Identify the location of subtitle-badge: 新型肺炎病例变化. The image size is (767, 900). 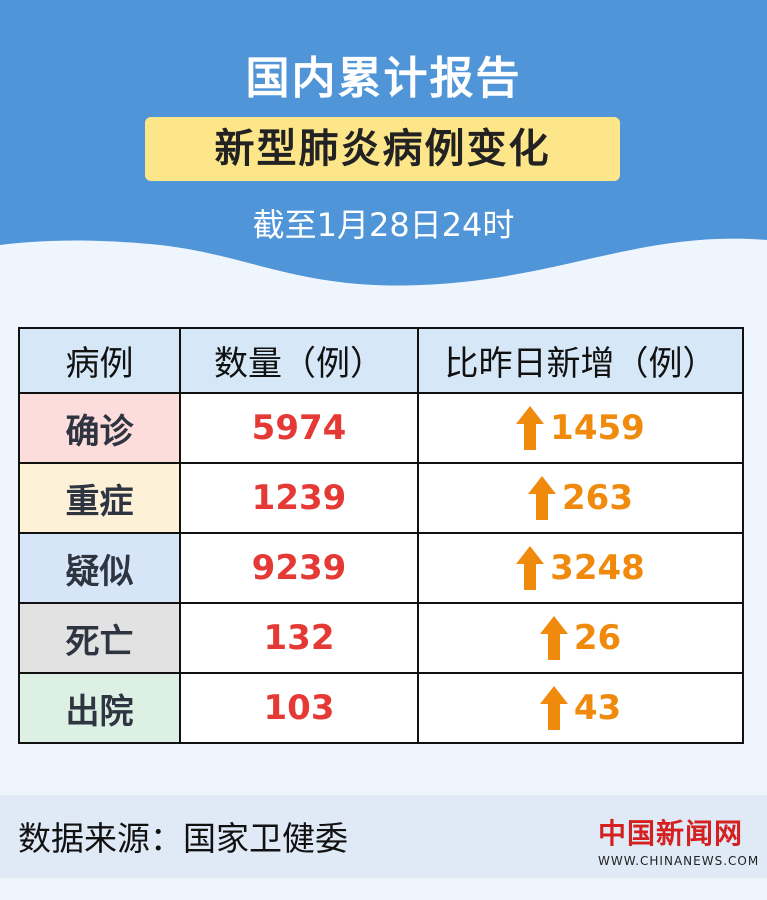
(382, 149).